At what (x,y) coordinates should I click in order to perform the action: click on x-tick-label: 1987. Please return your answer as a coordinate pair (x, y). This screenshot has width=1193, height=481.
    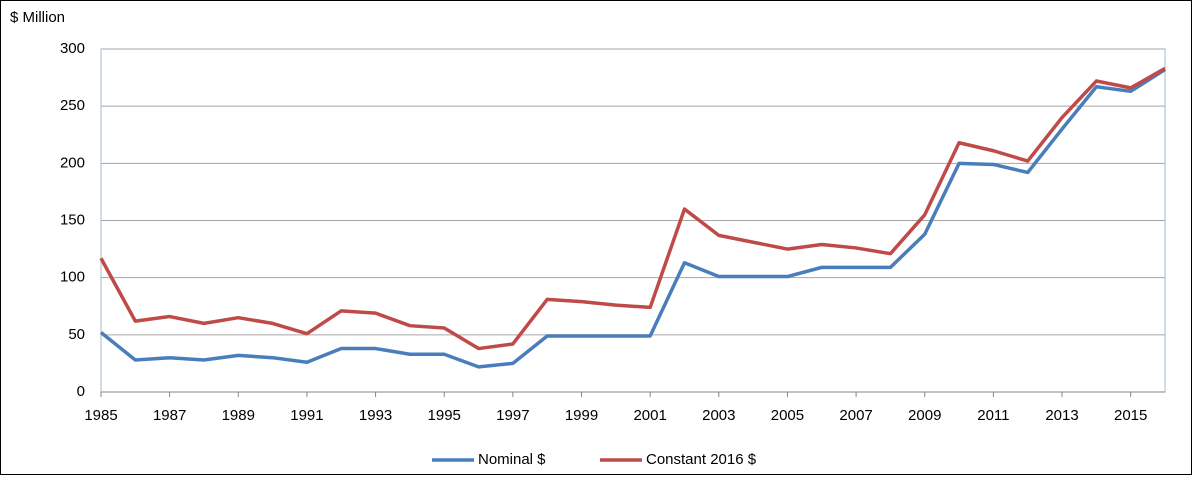
    Looking at the image, I should click on (169, 415).